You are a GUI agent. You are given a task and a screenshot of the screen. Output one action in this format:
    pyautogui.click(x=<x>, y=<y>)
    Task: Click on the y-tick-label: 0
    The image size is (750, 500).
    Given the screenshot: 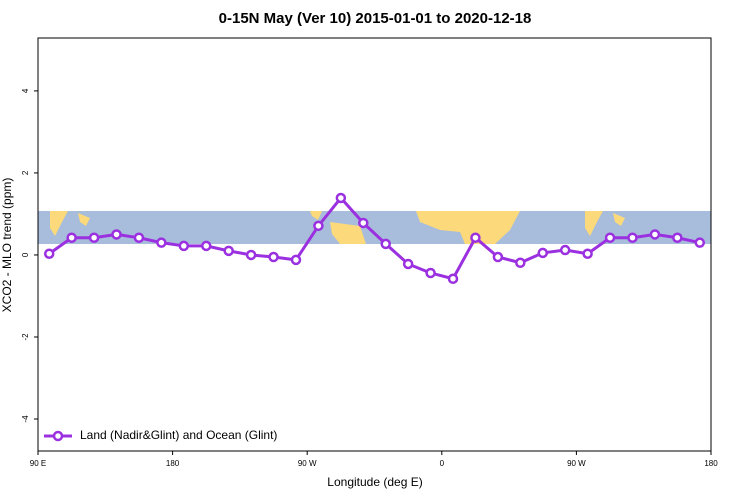 What is the action you would take?
    pyautogui.click(x=25, y=254)
    